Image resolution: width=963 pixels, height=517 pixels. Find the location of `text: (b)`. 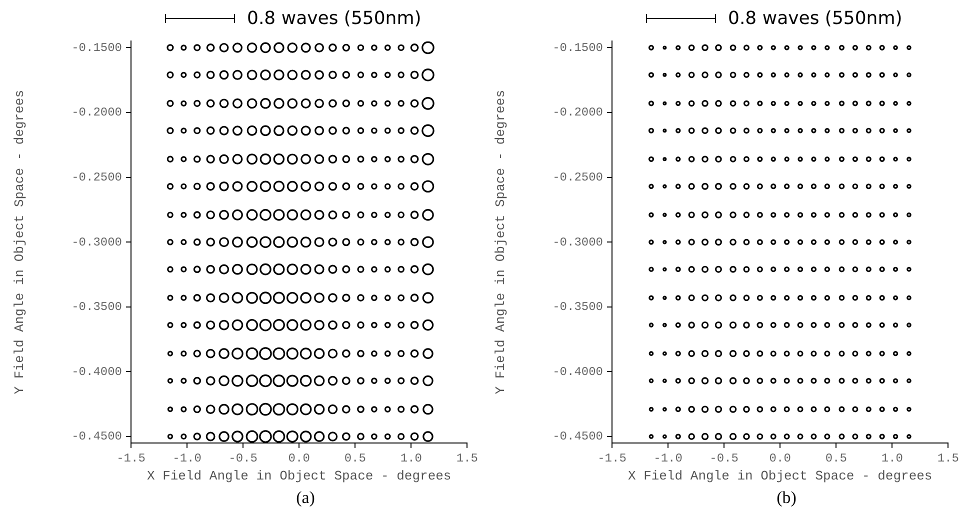

text: (b) is located at coordinates (787, 498).